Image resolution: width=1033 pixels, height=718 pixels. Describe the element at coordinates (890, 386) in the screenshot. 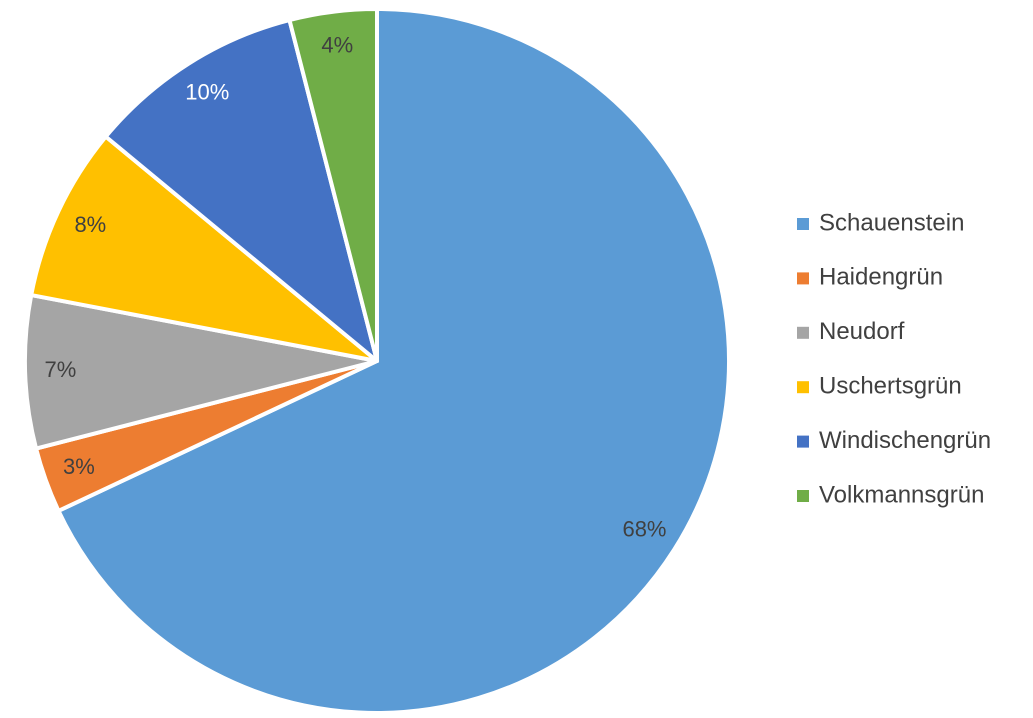

I see `legend-label: Uschertsgrün` at that location.